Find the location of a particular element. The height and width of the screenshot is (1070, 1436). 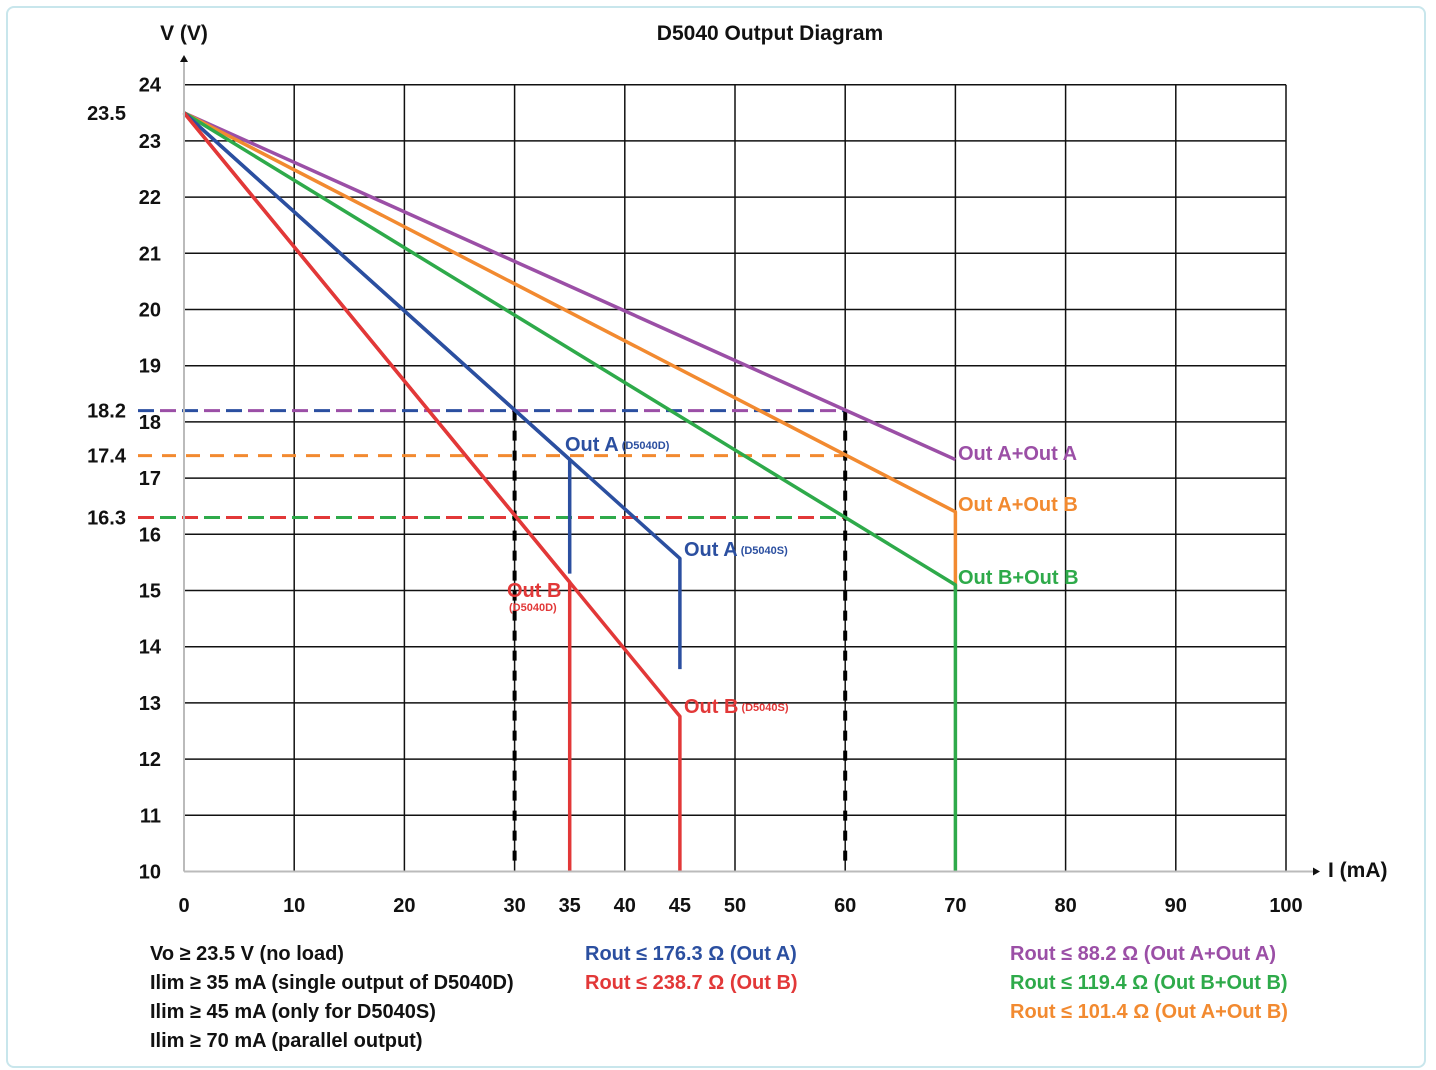

x-axis-label: I (mA) is located at coordinates (1358, 870).